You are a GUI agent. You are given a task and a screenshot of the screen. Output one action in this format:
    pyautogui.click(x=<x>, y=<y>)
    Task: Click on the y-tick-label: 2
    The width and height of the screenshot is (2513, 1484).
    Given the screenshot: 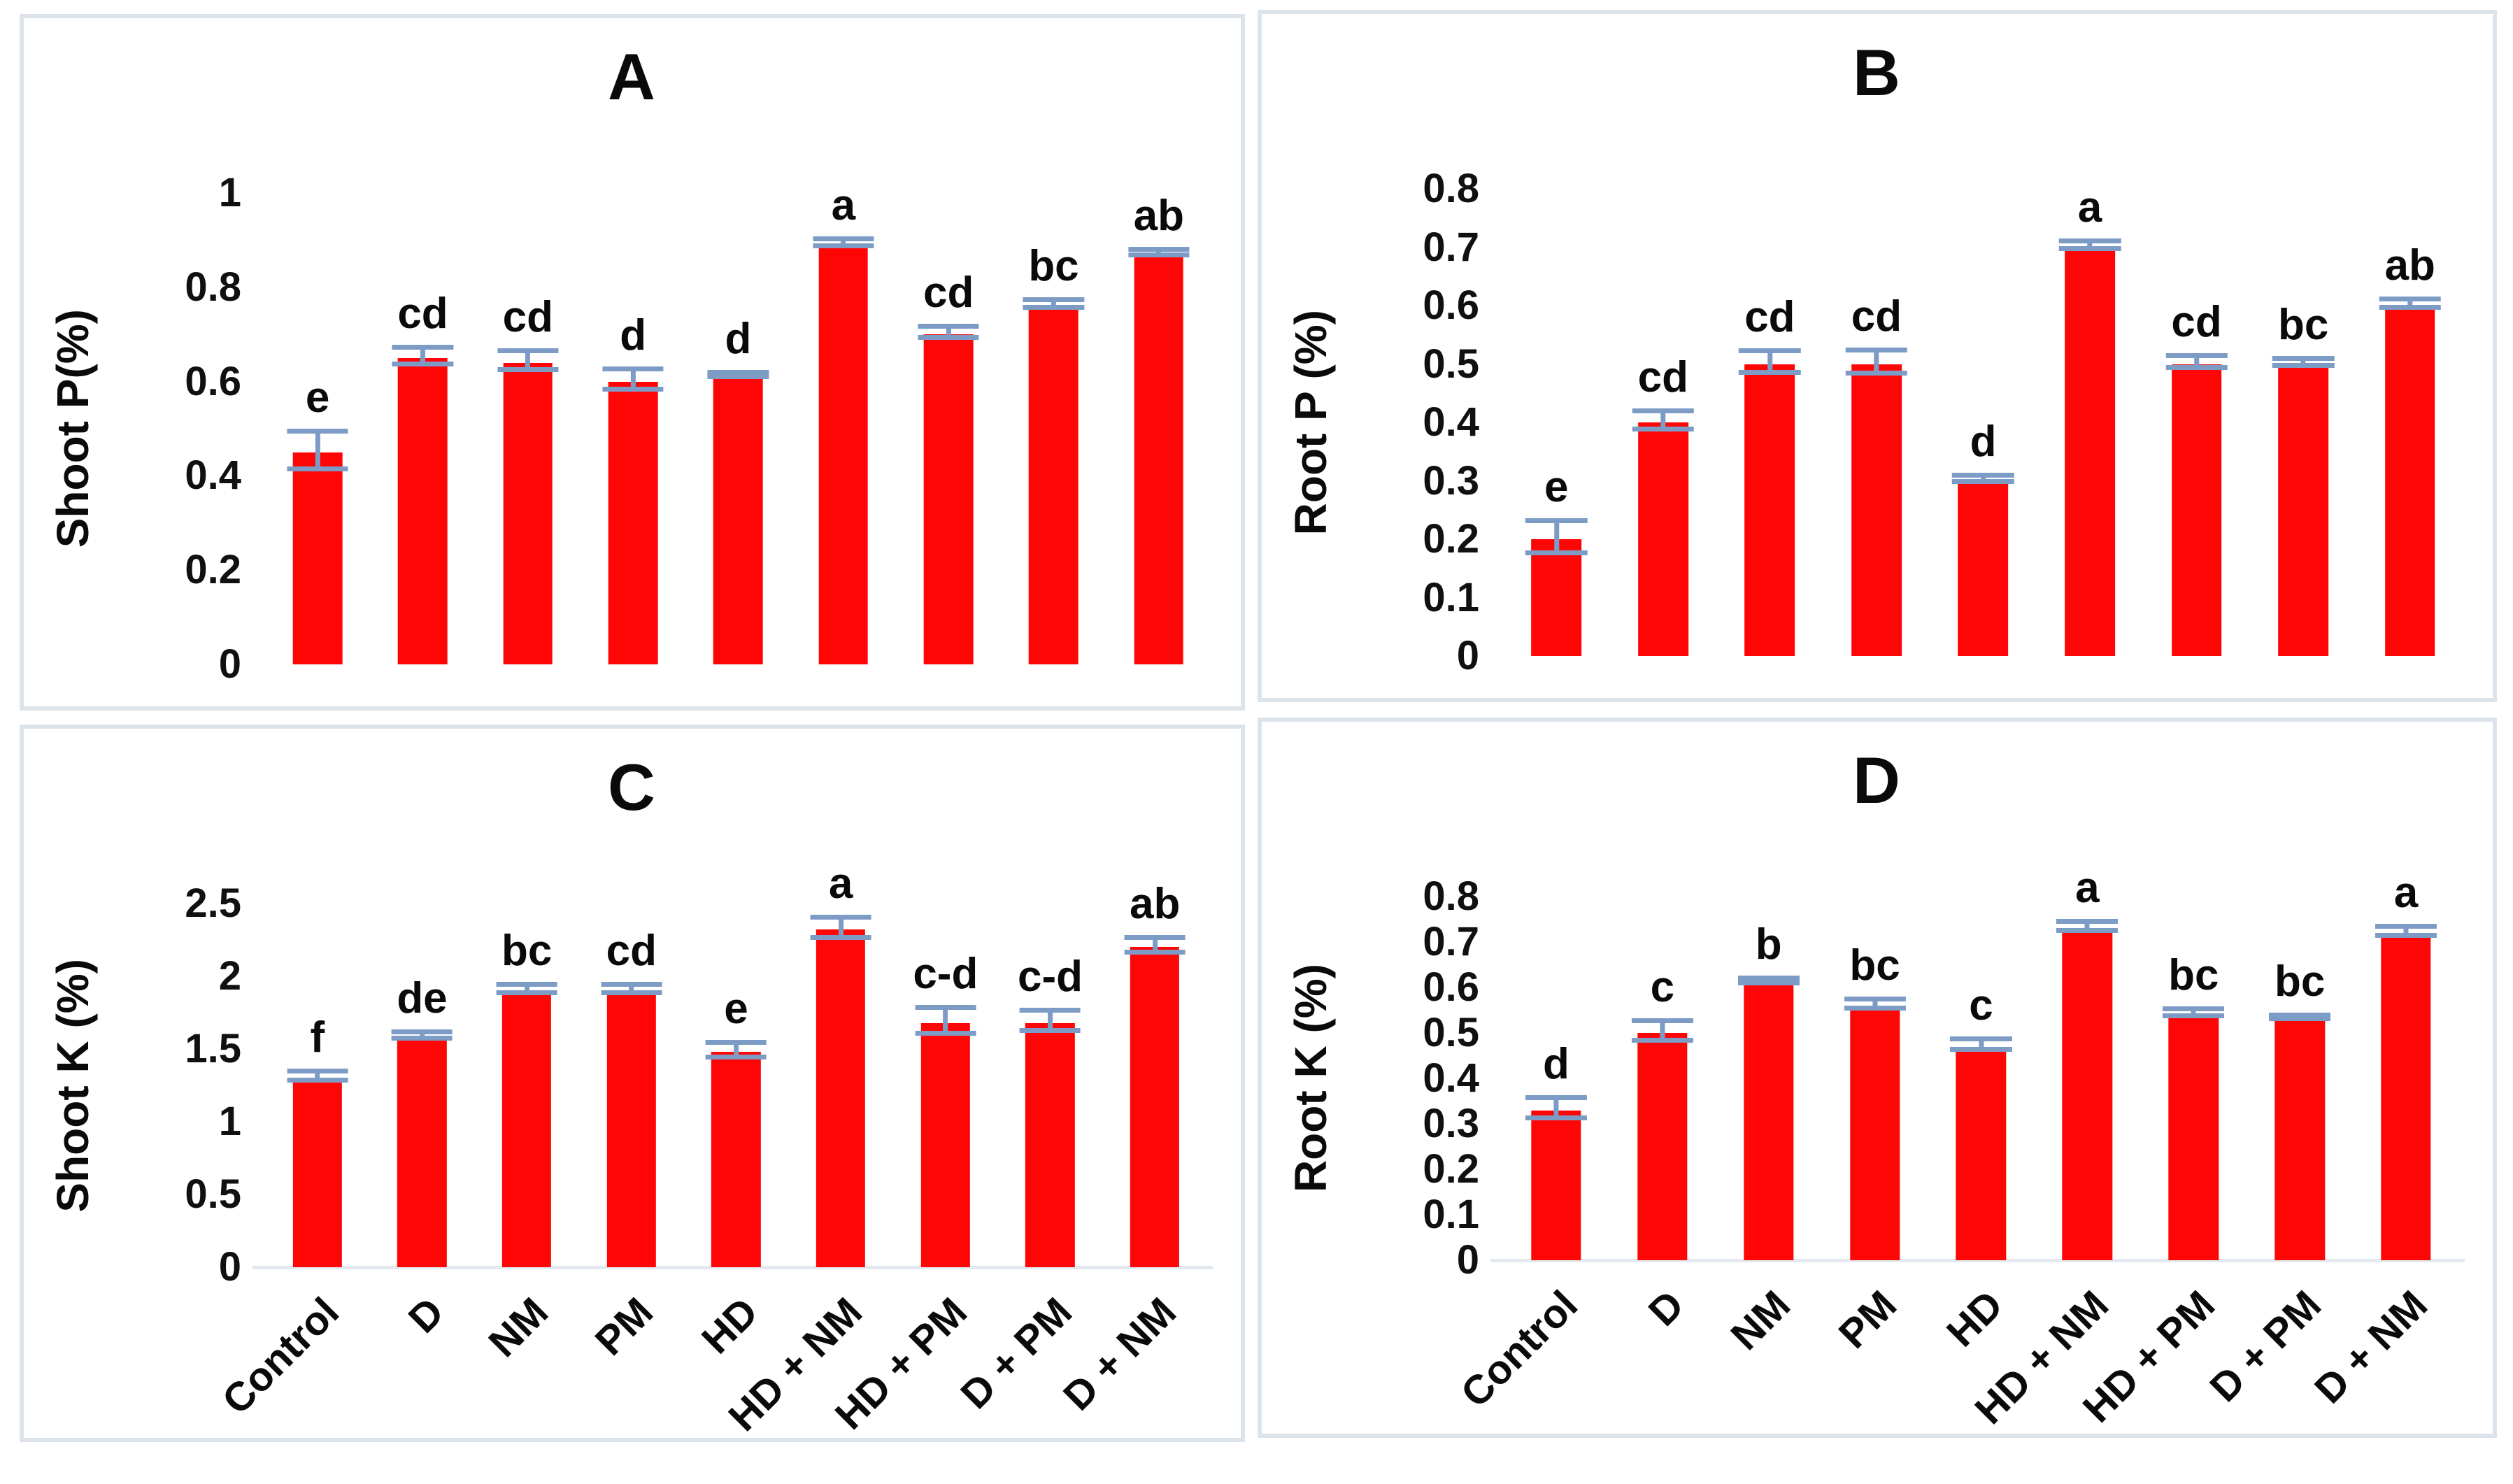 What is the action you would take?
    pyautogui.click(x=230, y=976)
    